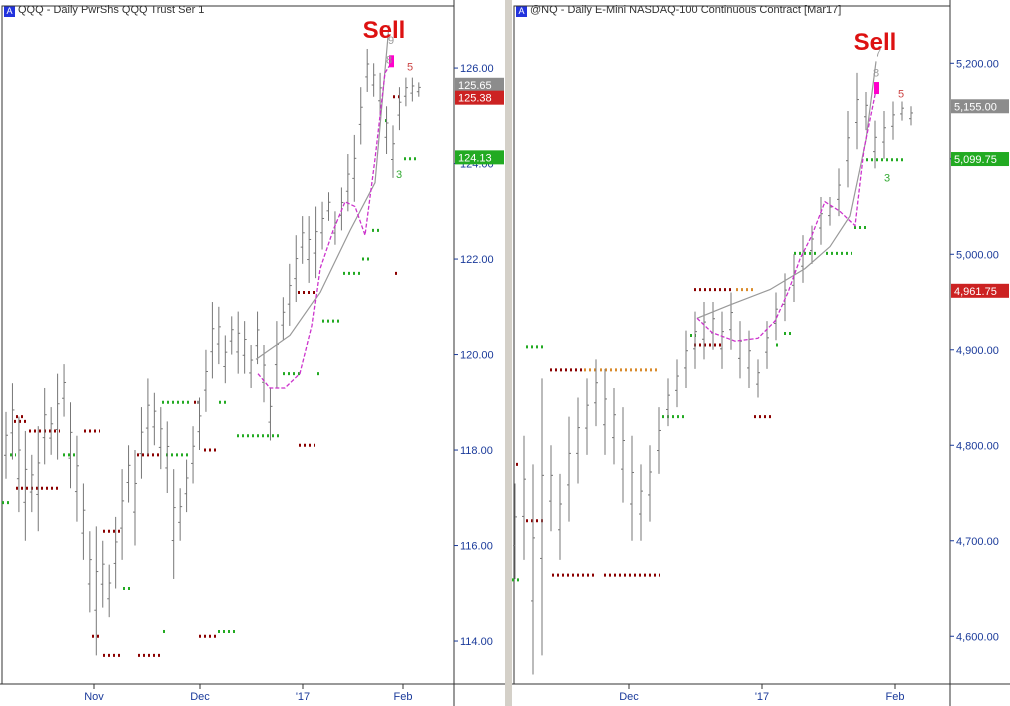 Image resolution: width=1010 pixels, height=706 pixels. I want to click on panel-divider, so click(508, 353).